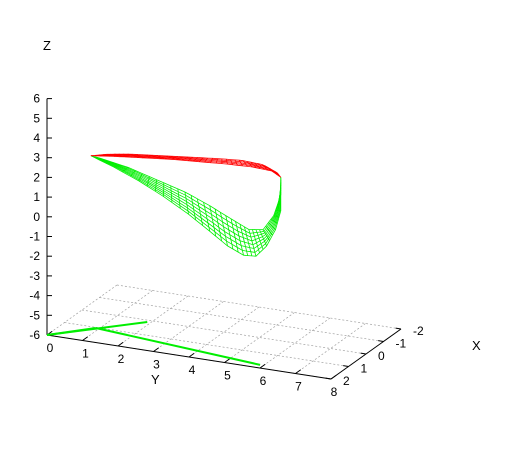 This screenshot has height=470, width=522. What do you see at coordinates (36, 217) in the screenshot?
I see `z-tick-label: 0` at bounding box center [36, 217].